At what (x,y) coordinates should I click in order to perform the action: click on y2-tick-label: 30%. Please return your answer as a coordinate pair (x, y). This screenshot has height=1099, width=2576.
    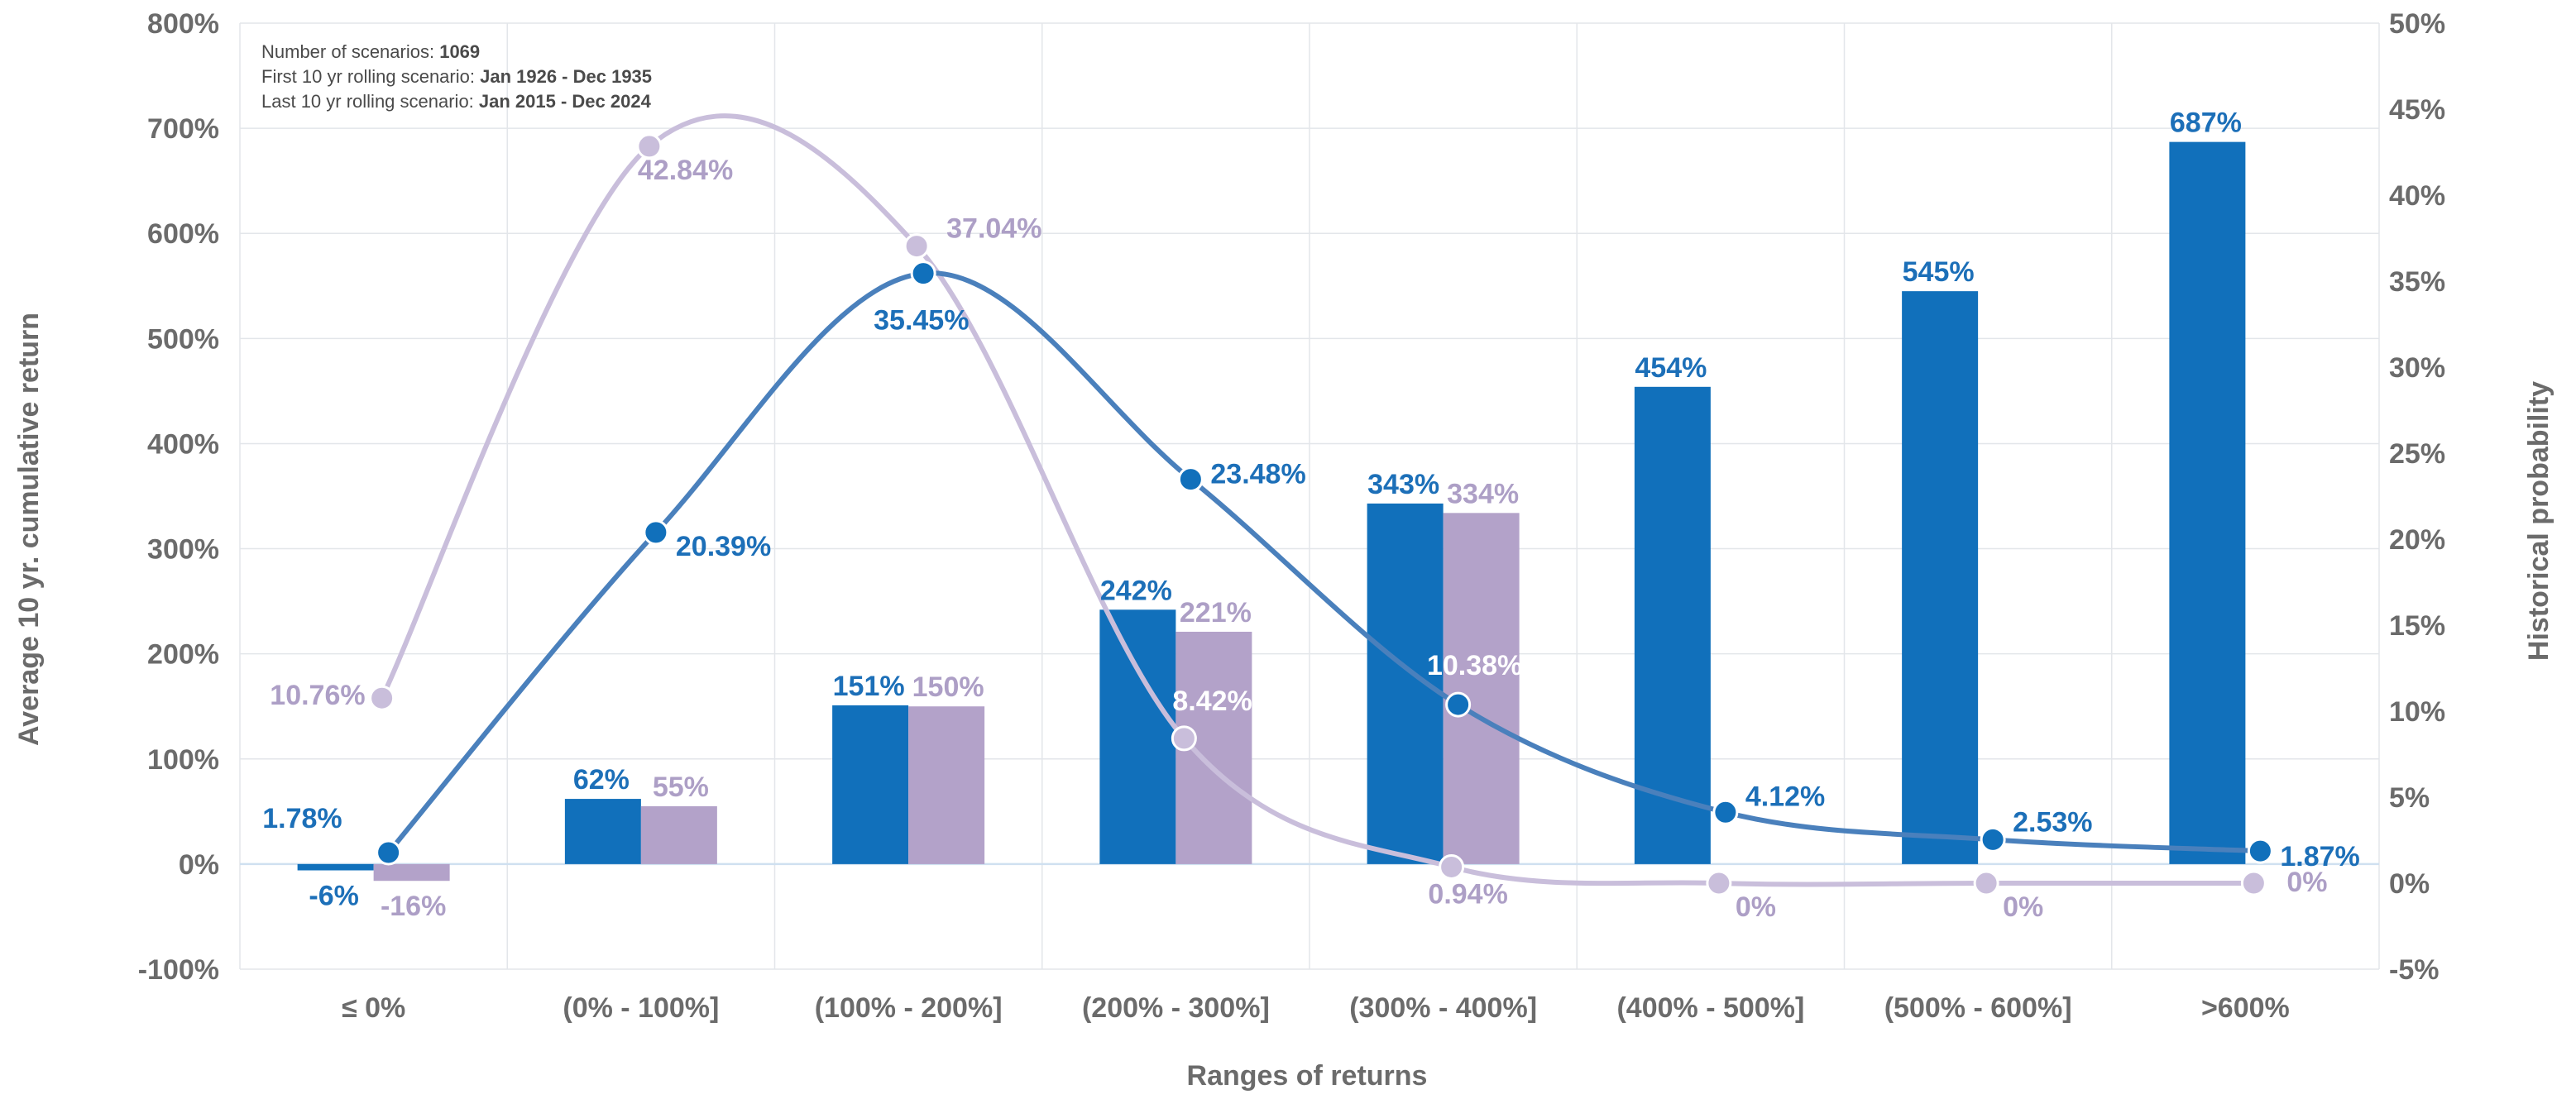
    Looking at the image, I should click on (2417, 368).